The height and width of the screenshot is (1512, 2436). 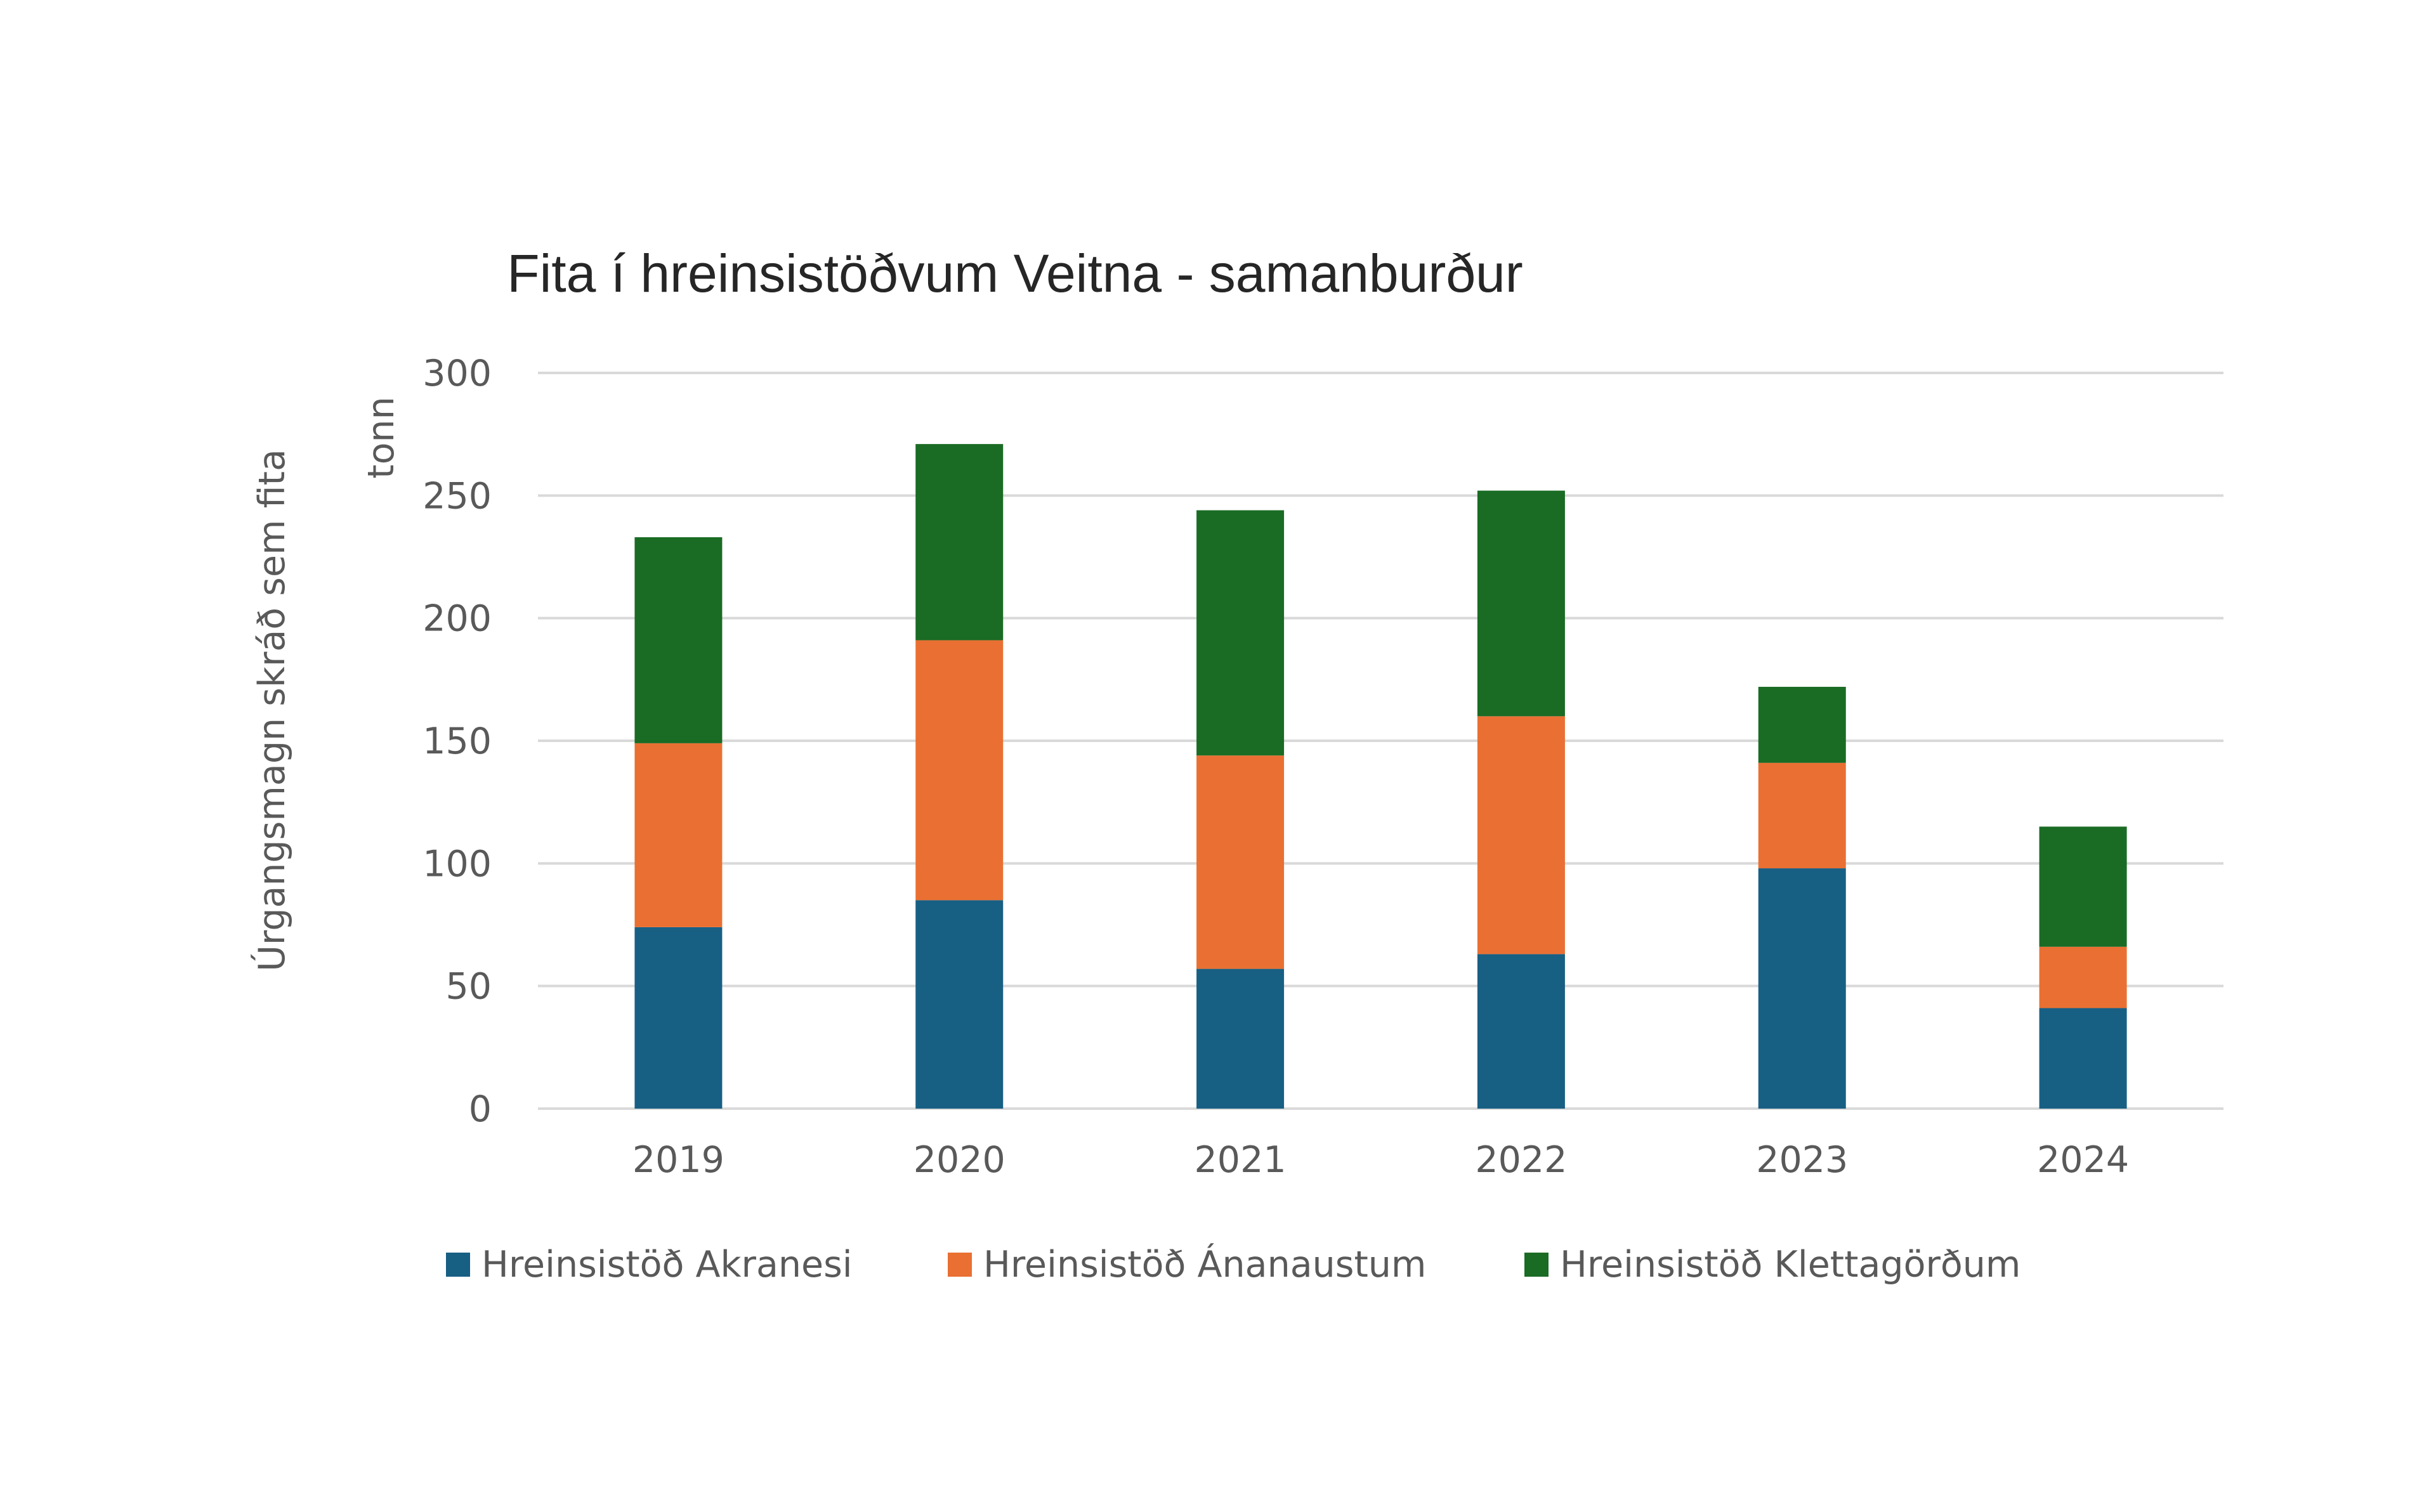 I want to click on x-tick-label: 2022, so click(x=1521, y=1160).